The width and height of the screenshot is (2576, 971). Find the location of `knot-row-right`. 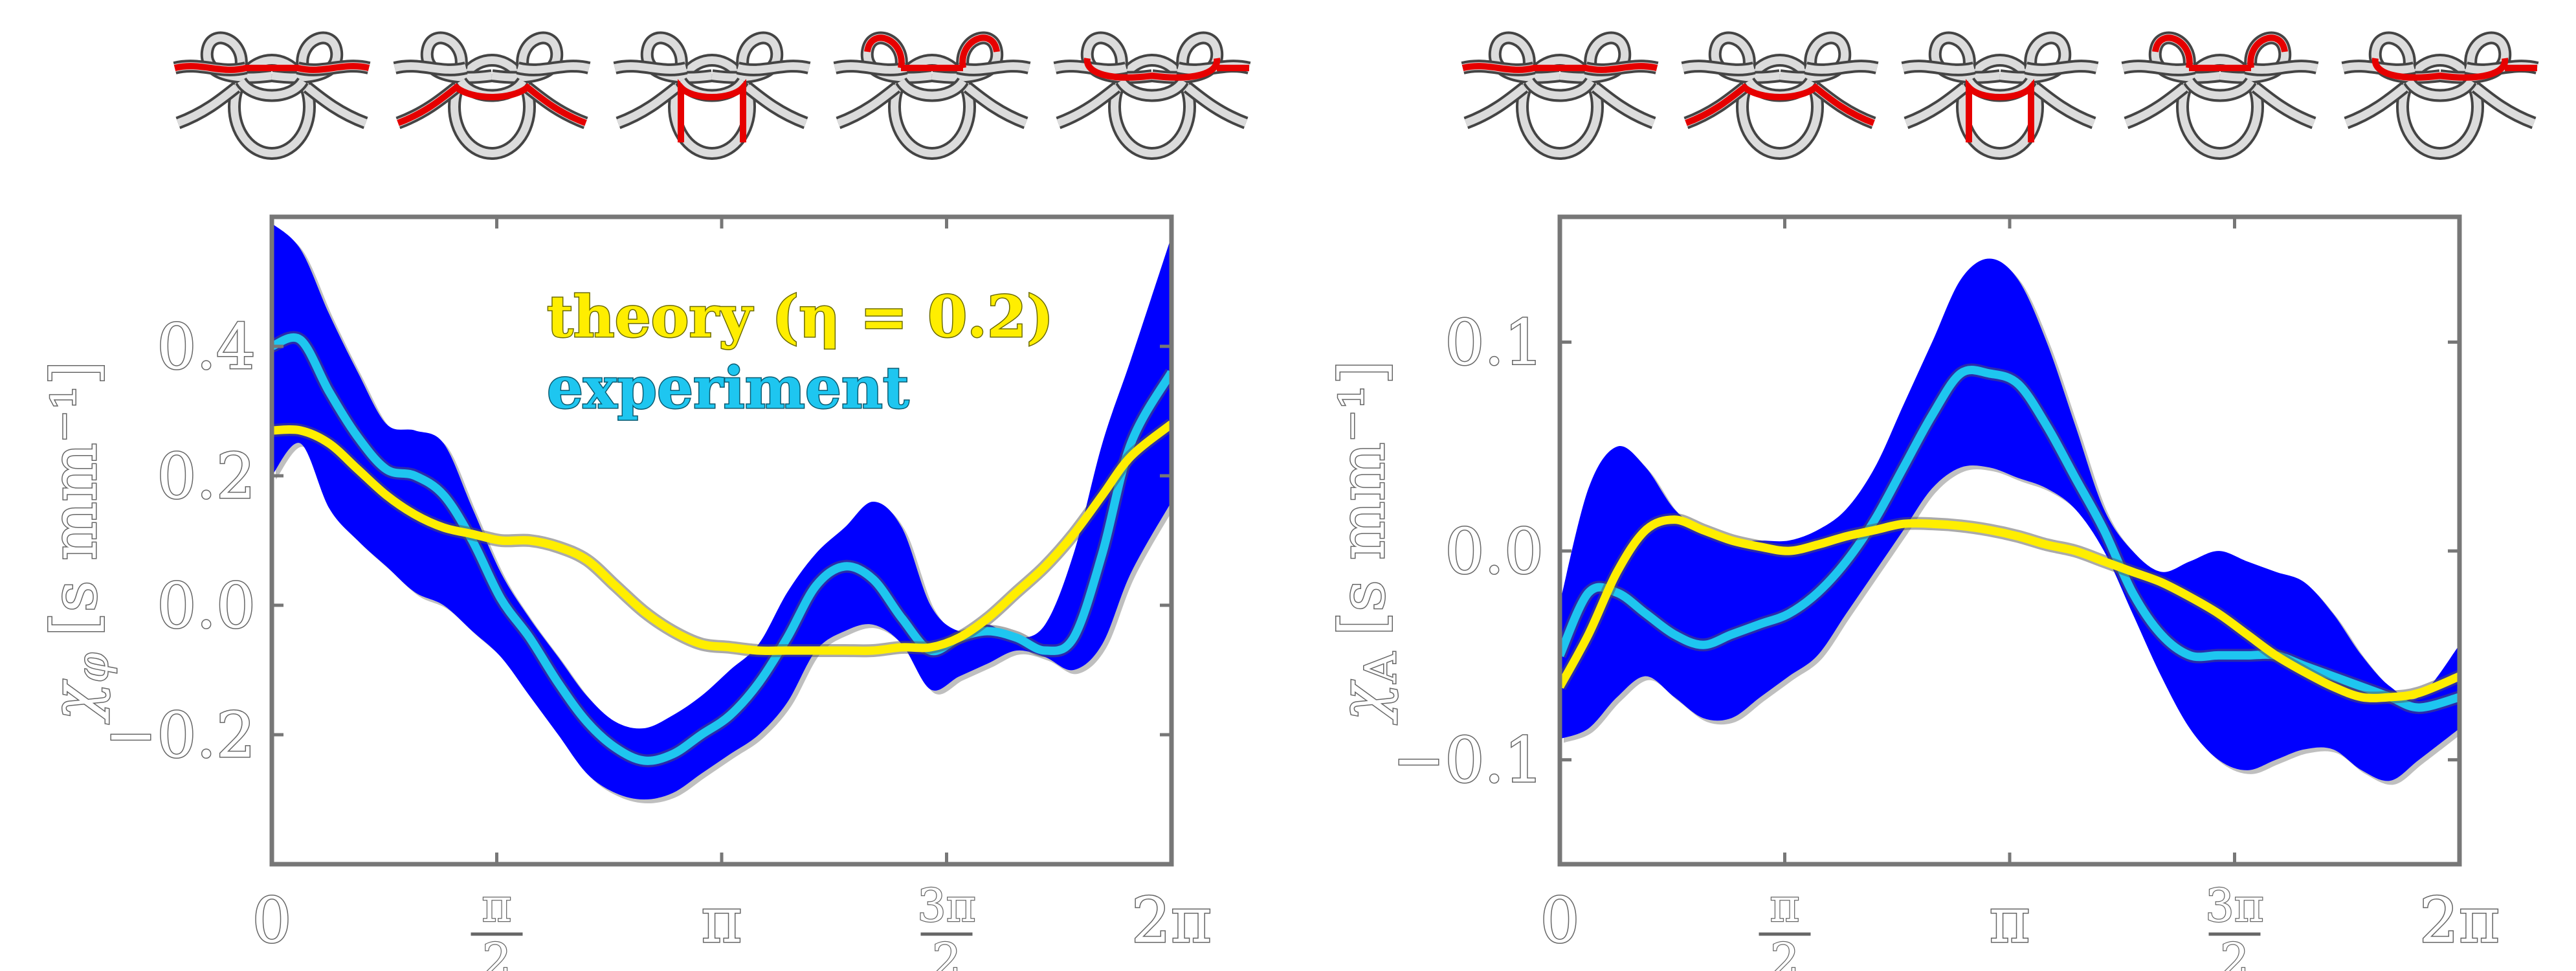

knot-row-right is located at coordinates (2000, 95).